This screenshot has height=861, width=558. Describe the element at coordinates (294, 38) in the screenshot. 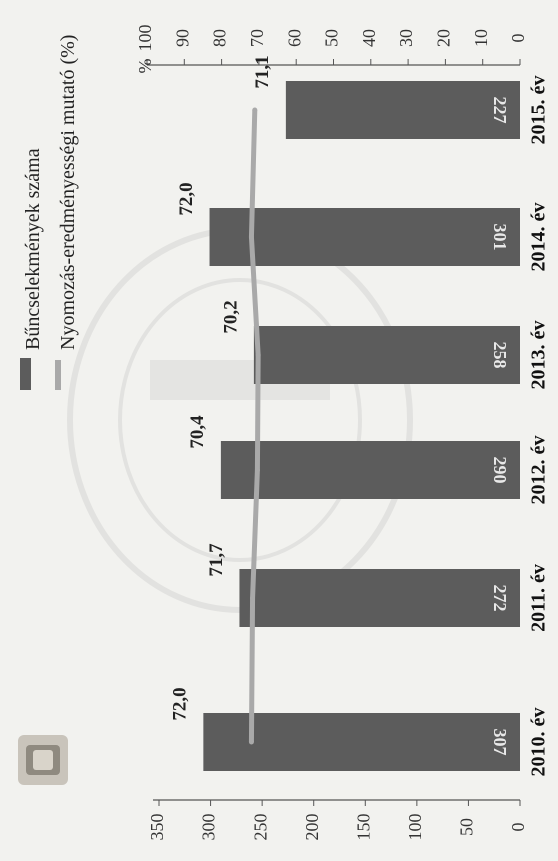

I see `right-axis-tick-label: 60` at that location.